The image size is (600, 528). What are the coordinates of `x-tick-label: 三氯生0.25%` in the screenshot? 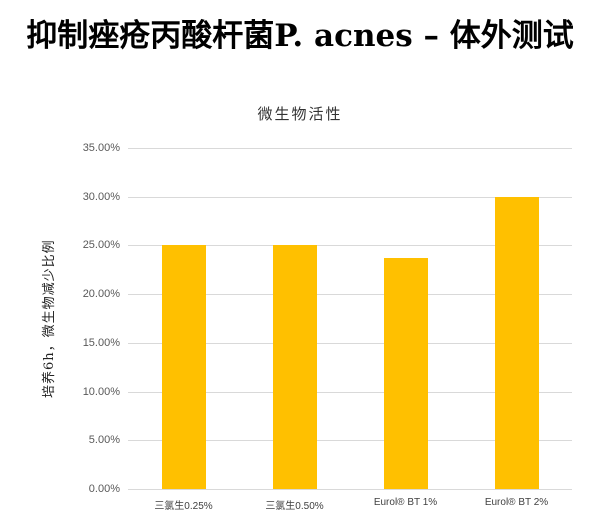 It's located at (183, 506).